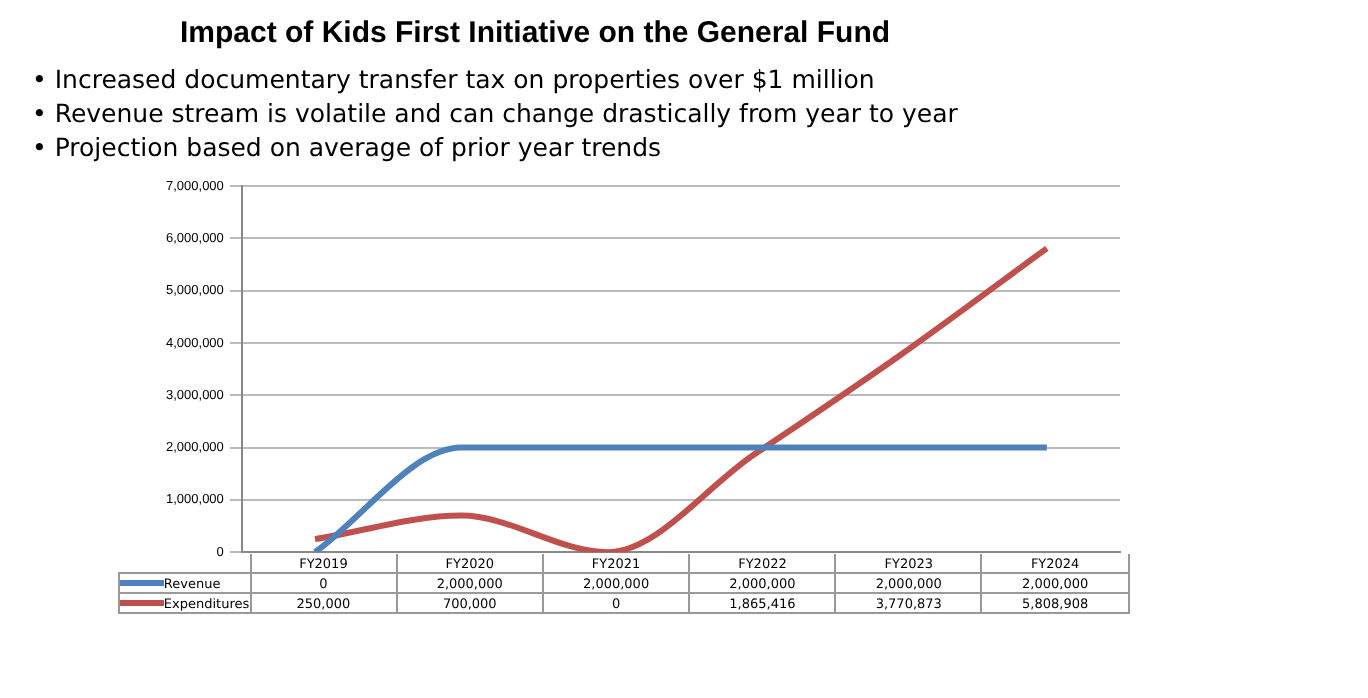  I want to click on chart-title: Impact of Kids First Initiative on the General Fund, so click(535, 33).